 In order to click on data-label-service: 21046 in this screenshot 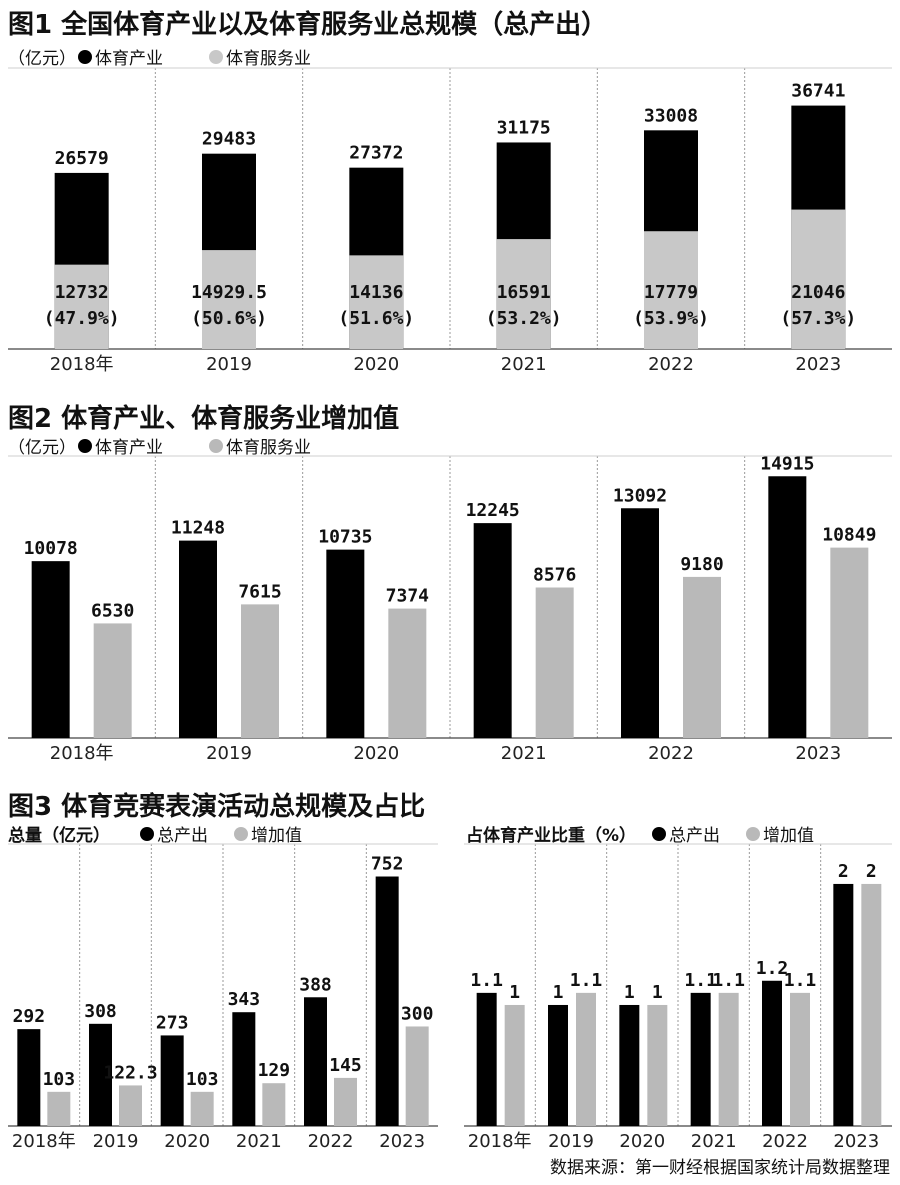, I will do `click(818, 292)`.